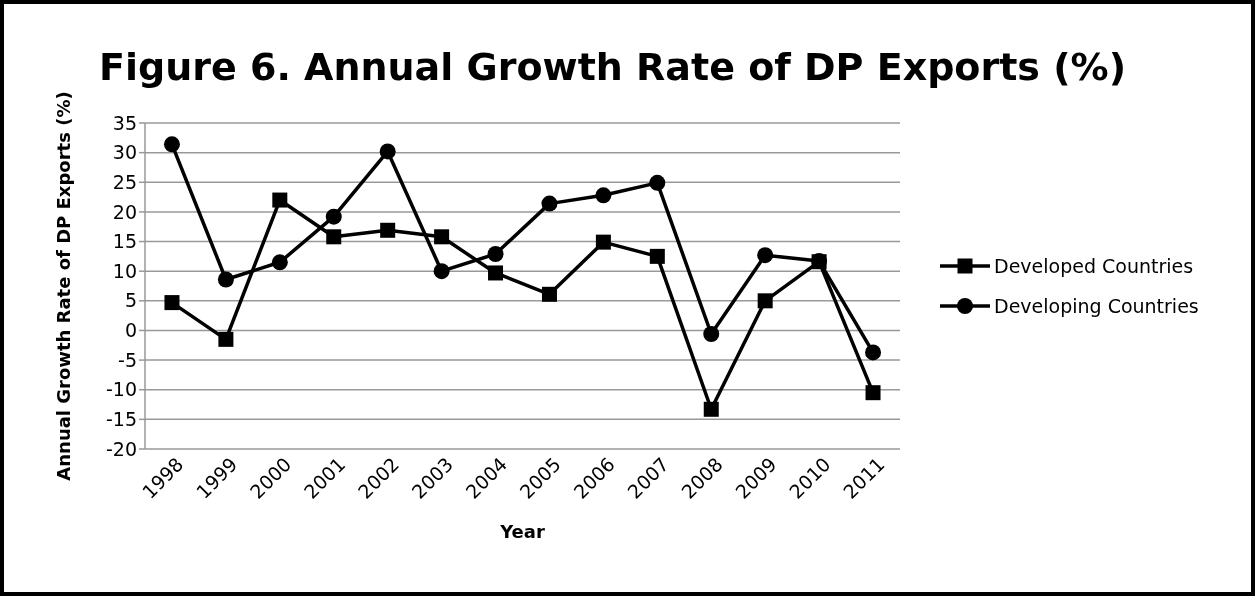 The height and width of the screenshot is (596, 1255). Describe the element at coordinates (124, 270) in the screenshot. I see `y-tick-label: 10` at that location.